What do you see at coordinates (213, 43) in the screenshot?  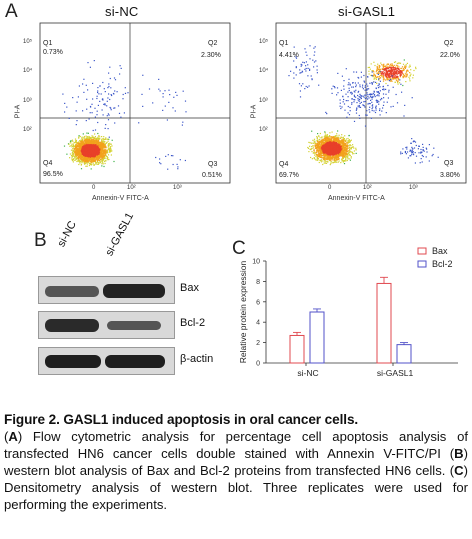 I see `q2-label: Q2` at bounding box center [213, 43].